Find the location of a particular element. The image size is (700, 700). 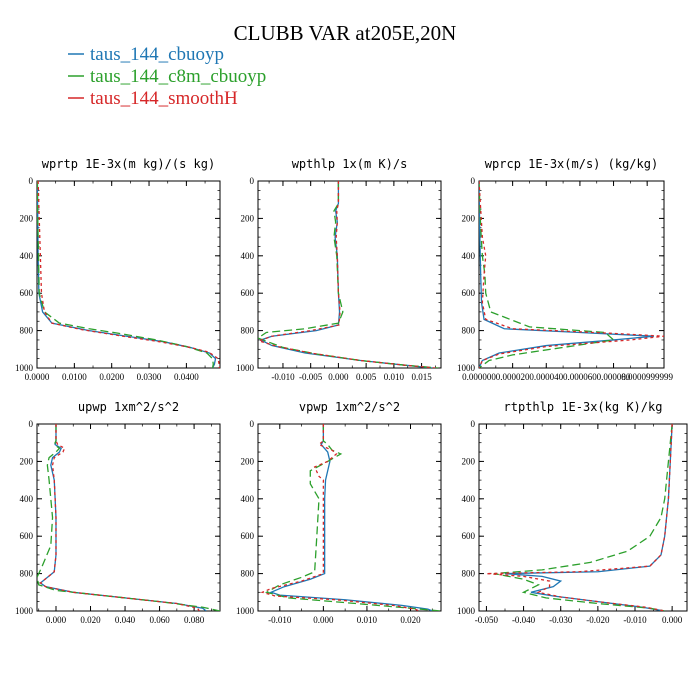

legend-item: taus_144_cbuoyp is located at coordinates (146, 54).